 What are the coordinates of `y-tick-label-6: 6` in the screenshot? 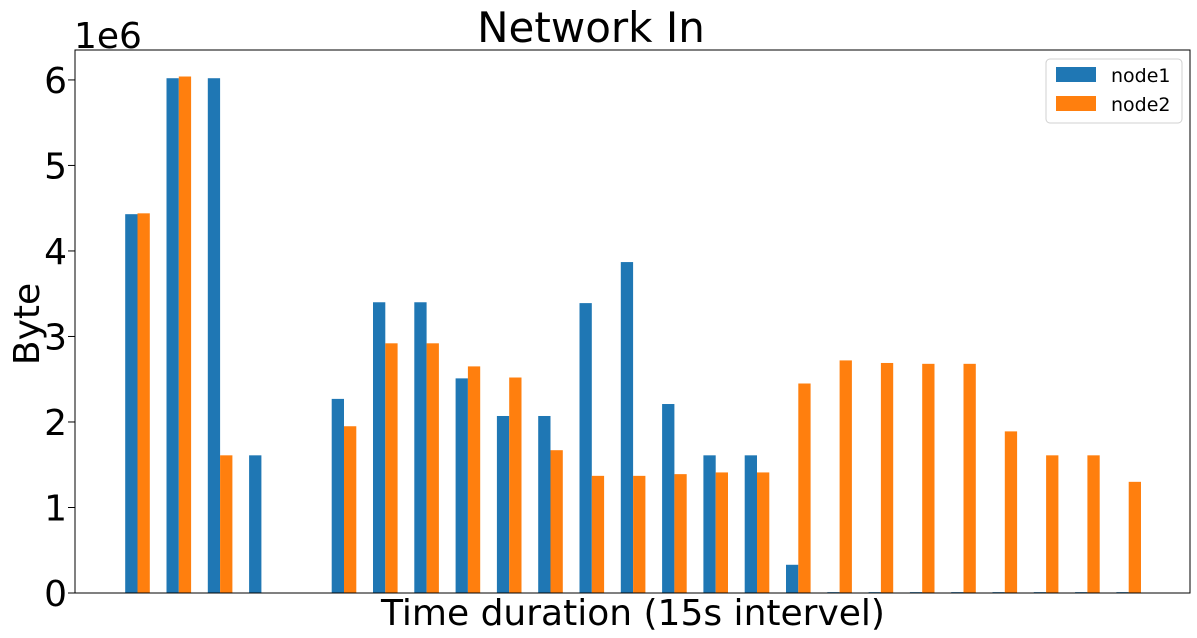 It's located at (55, 81).